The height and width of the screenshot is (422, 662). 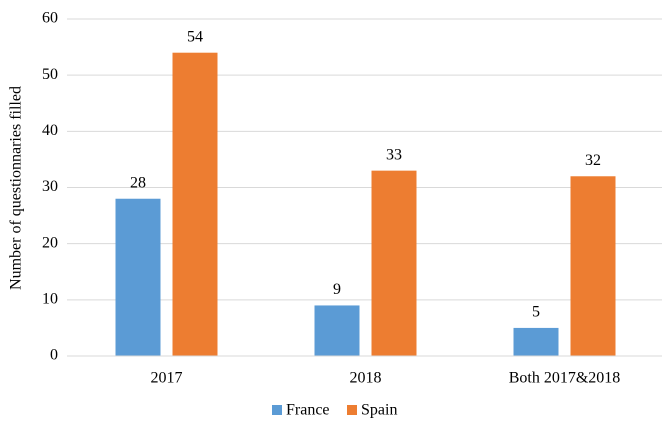 What do you see at coordinates (366, 378) in the screenshot?
I see `x-tick-label: 2018` at bounding box center [366, 378].